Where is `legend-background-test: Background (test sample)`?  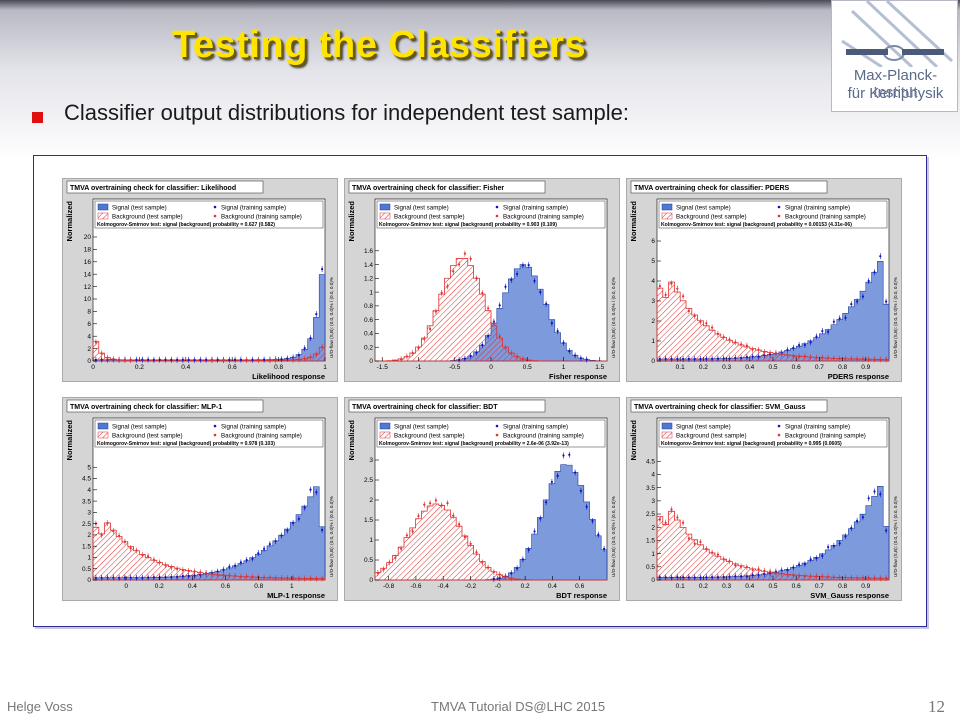 legend-background-test: Background (test sample) is located at coordinates (429, 436).